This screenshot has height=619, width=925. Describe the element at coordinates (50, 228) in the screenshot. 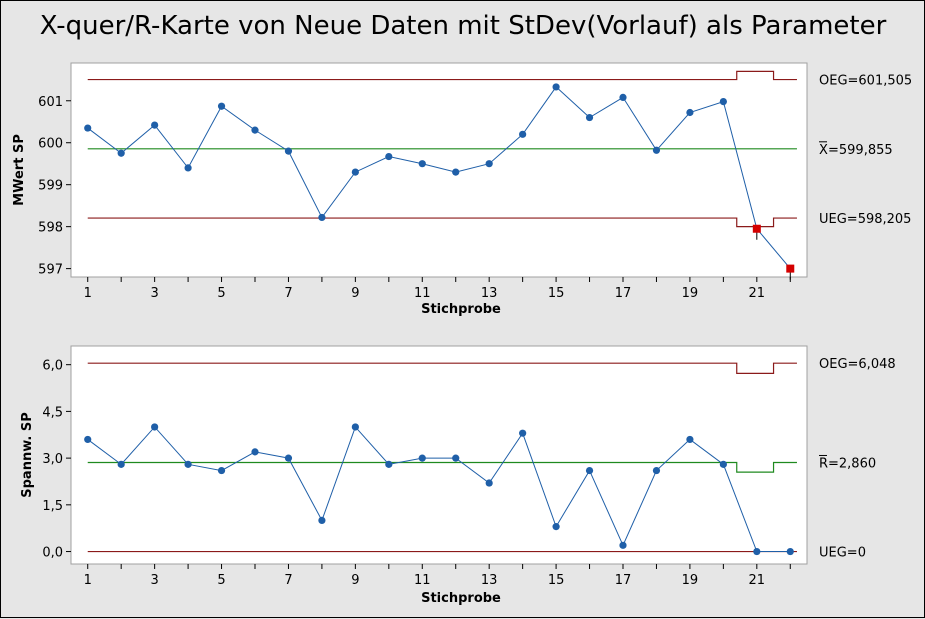

I see `y-tick-label: 598` at that location.